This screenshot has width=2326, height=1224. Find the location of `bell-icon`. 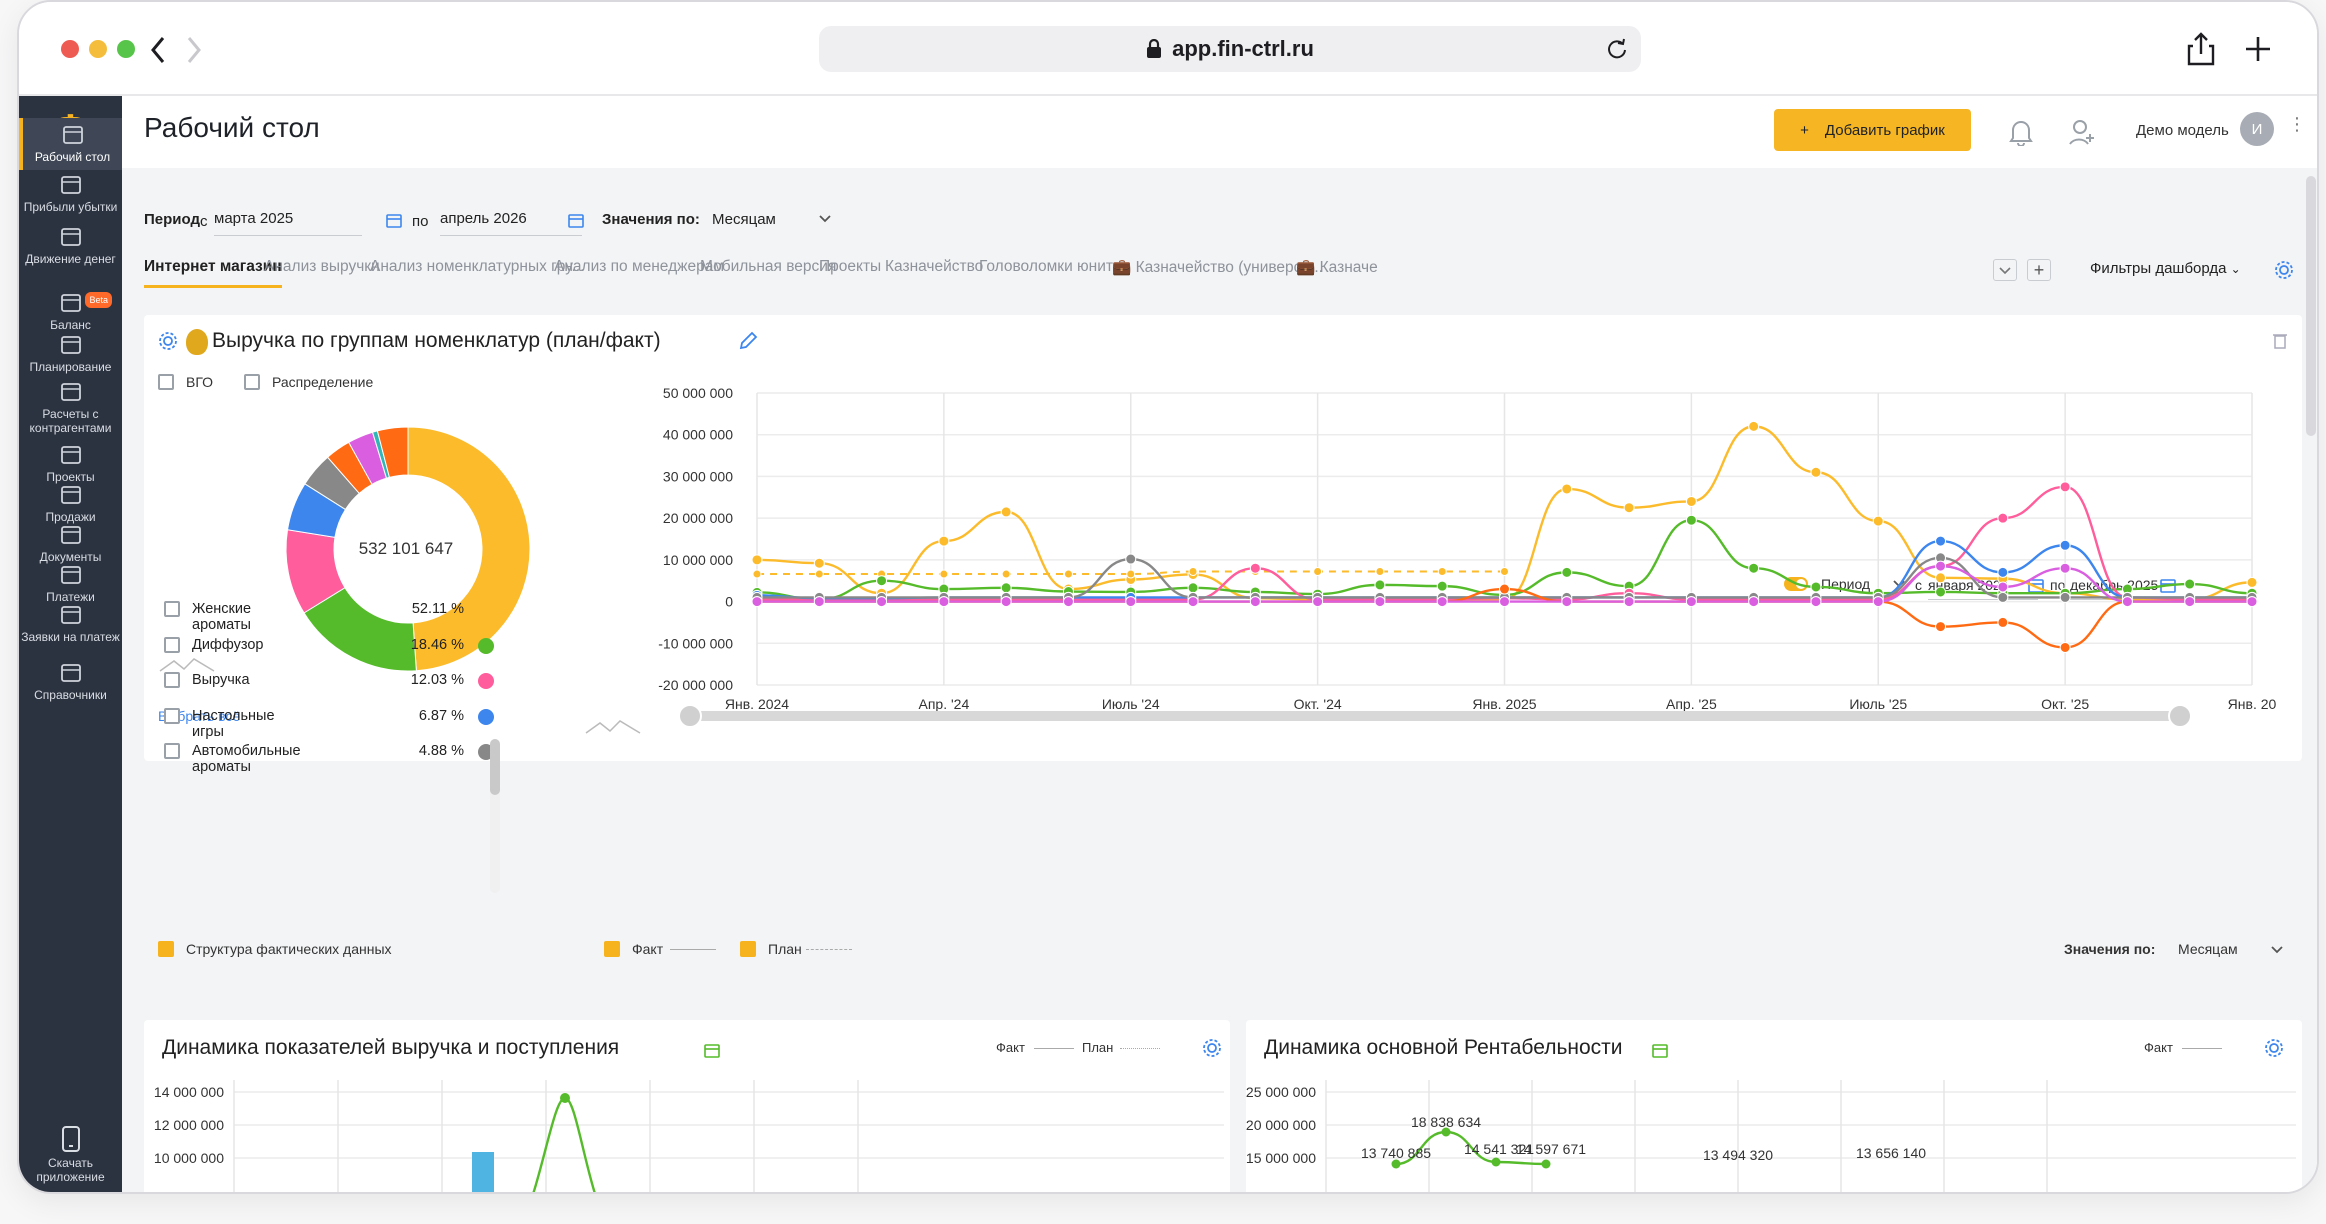

bell-icon is located at coordinates (2021, 132).